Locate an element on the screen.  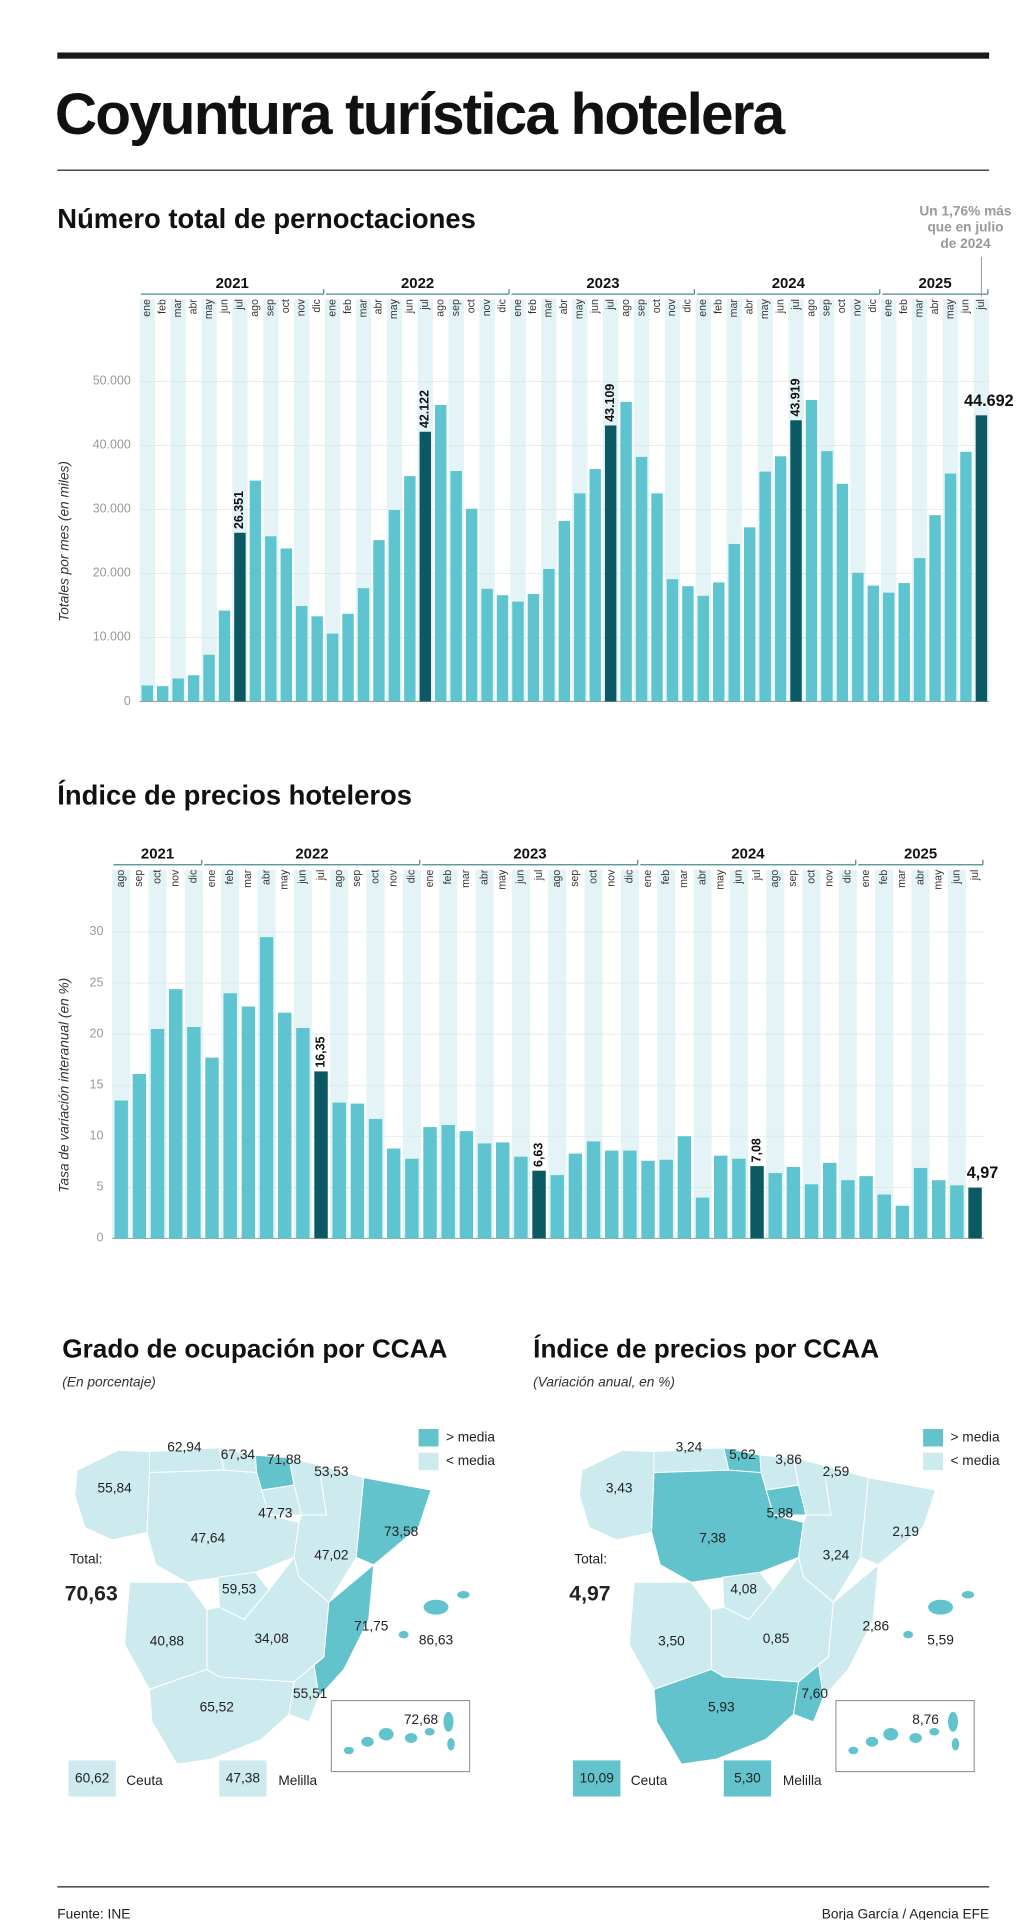
region-value: 0,85 is located at coordinates (776, 1638).